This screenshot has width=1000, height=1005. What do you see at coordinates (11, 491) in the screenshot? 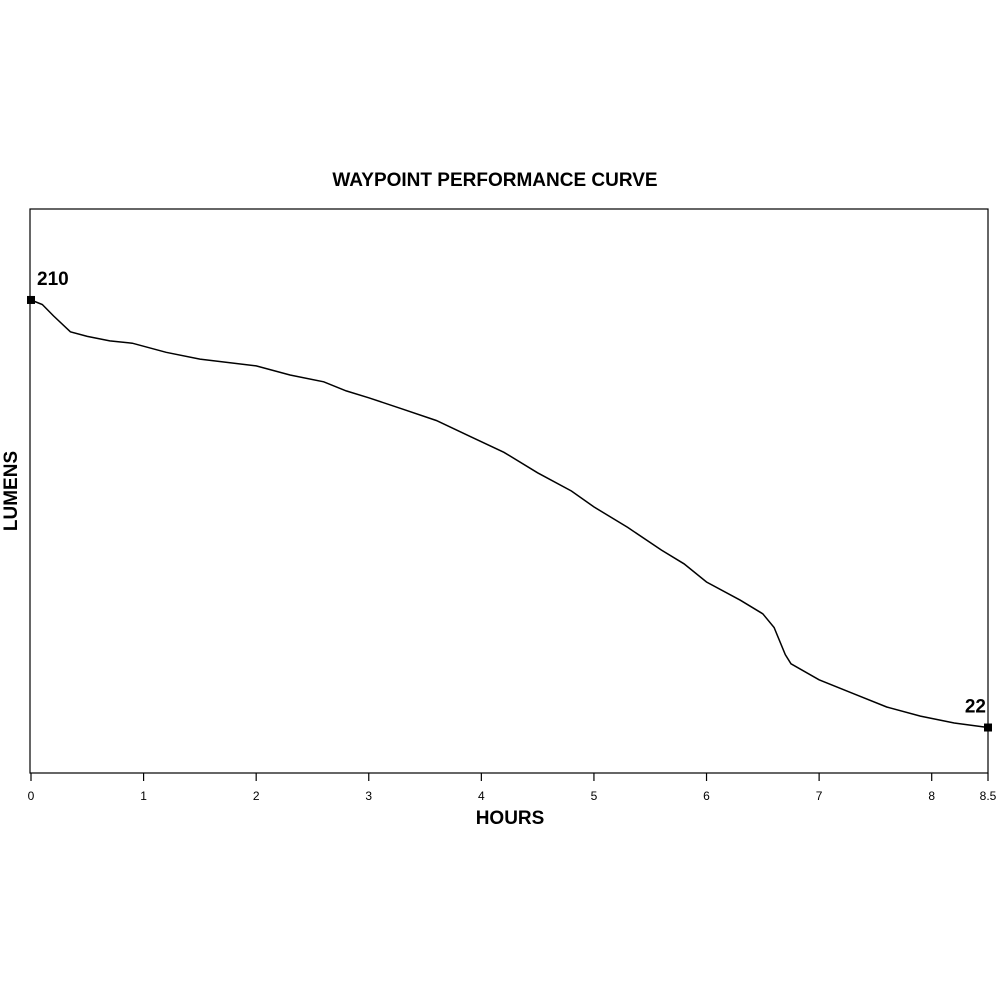
I see `y-axis-label: LUMENS` at bounding box center [11, 491].